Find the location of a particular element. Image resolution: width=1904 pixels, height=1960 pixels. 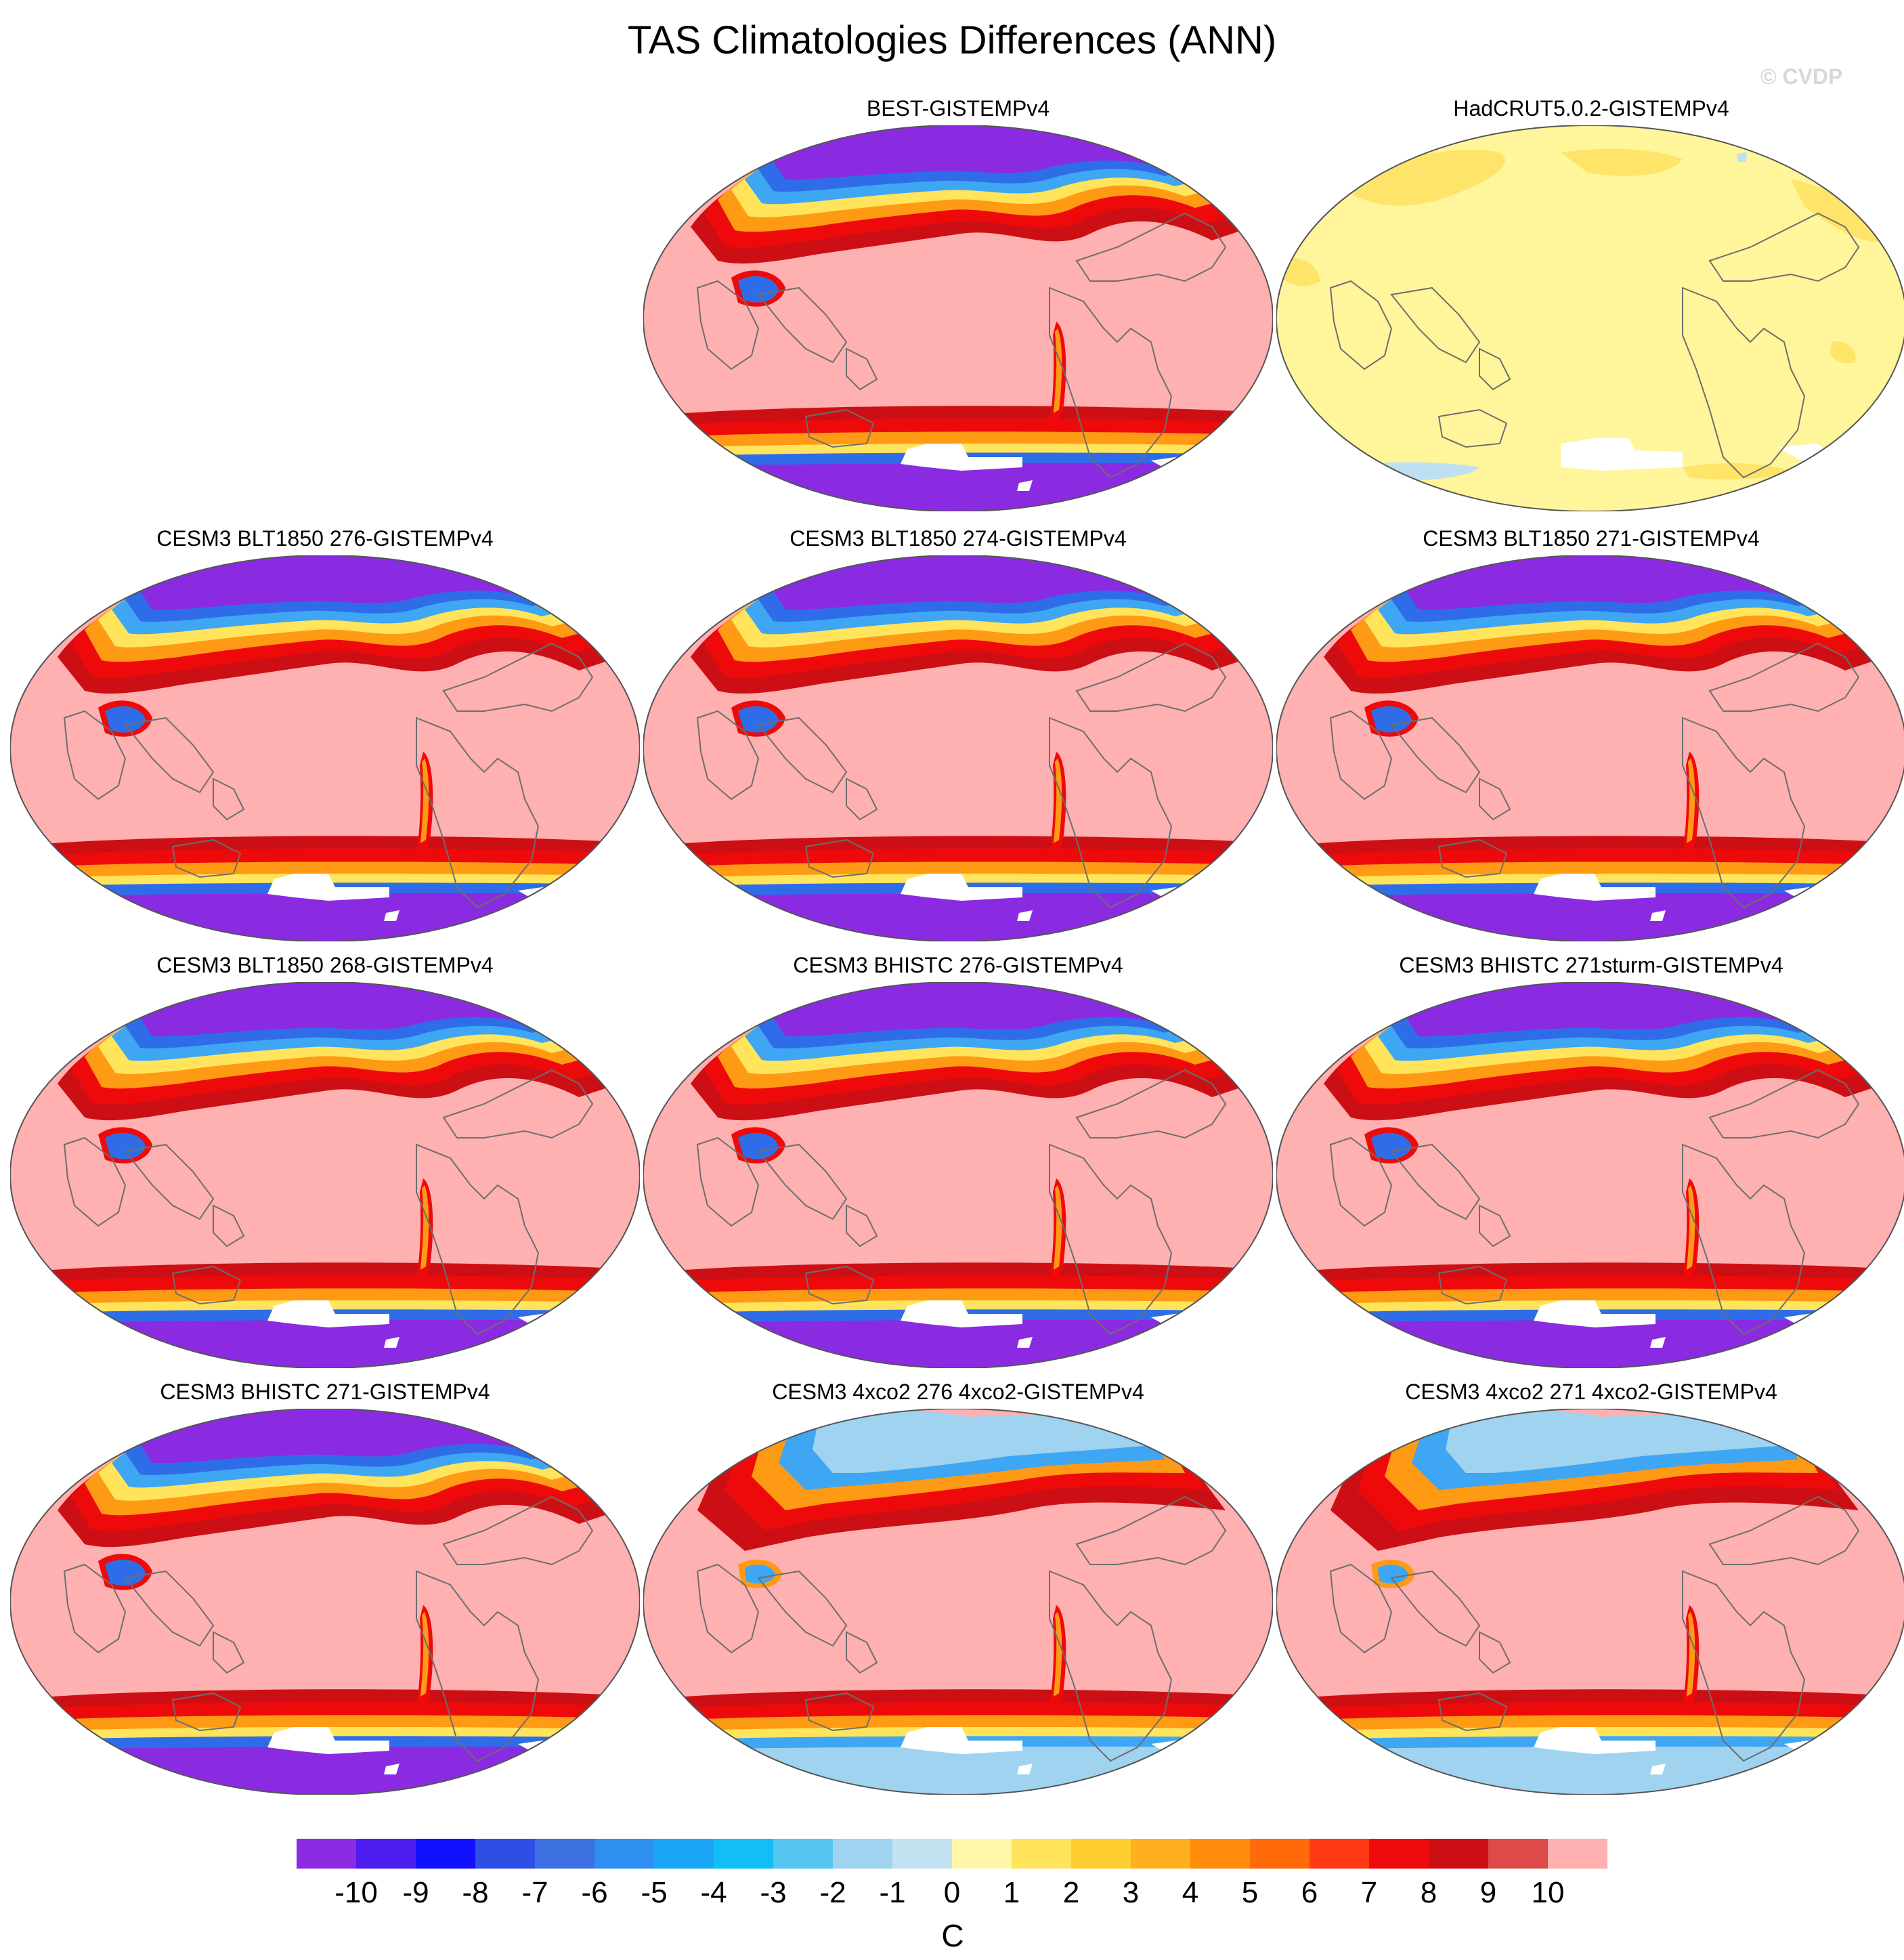

colorbar-units-label: C is located at coordinates (953, 1935).